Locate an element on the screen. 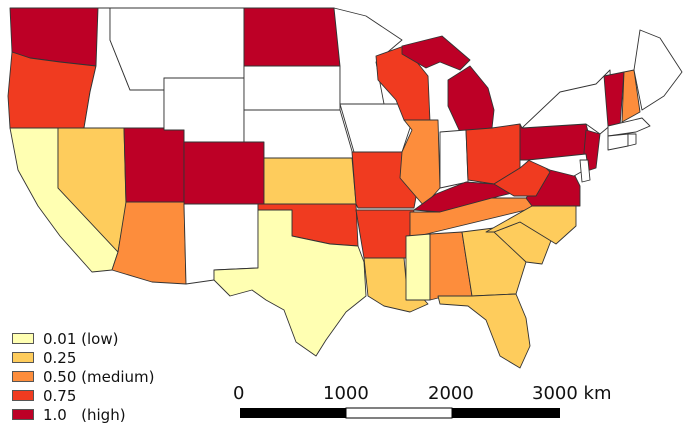 The height and width of the screenshot is (425, 685). state-wv is located at coordinates (522, 176).